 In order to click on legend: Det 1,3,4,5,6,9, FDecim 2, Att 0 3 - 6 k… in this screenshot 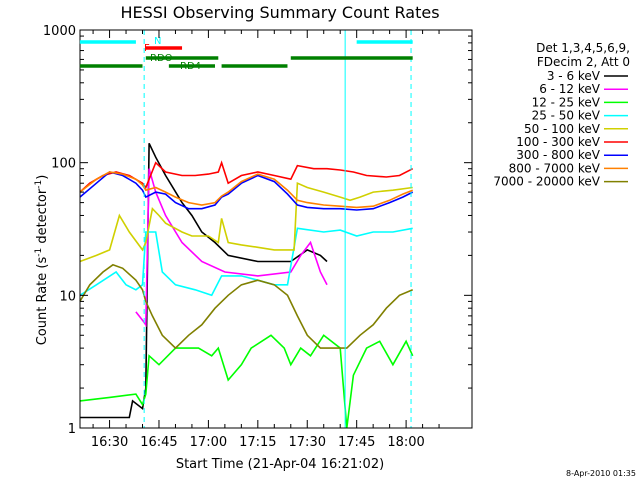, I will do `click(561, 115)`.